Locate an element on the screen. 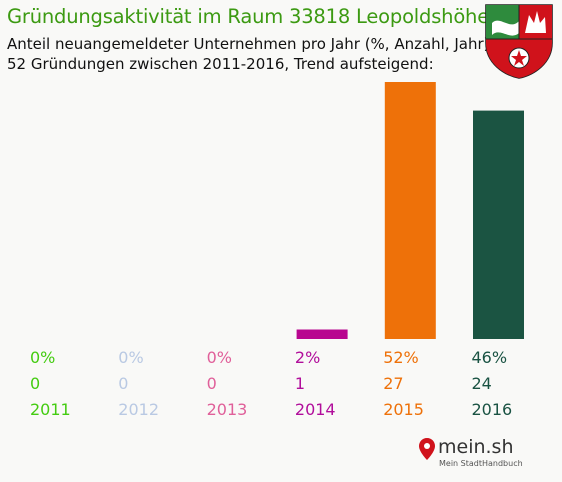 The width and height of the screenshot is (562, 482). year-label-2016: 2016 is located at coordinates (492, 409).